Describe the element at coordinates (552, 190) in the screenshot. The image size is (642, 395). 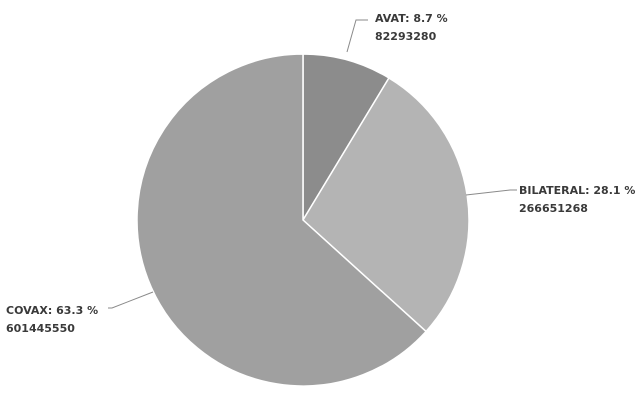
I see `bilateral-name: BILATERAL` at that location.